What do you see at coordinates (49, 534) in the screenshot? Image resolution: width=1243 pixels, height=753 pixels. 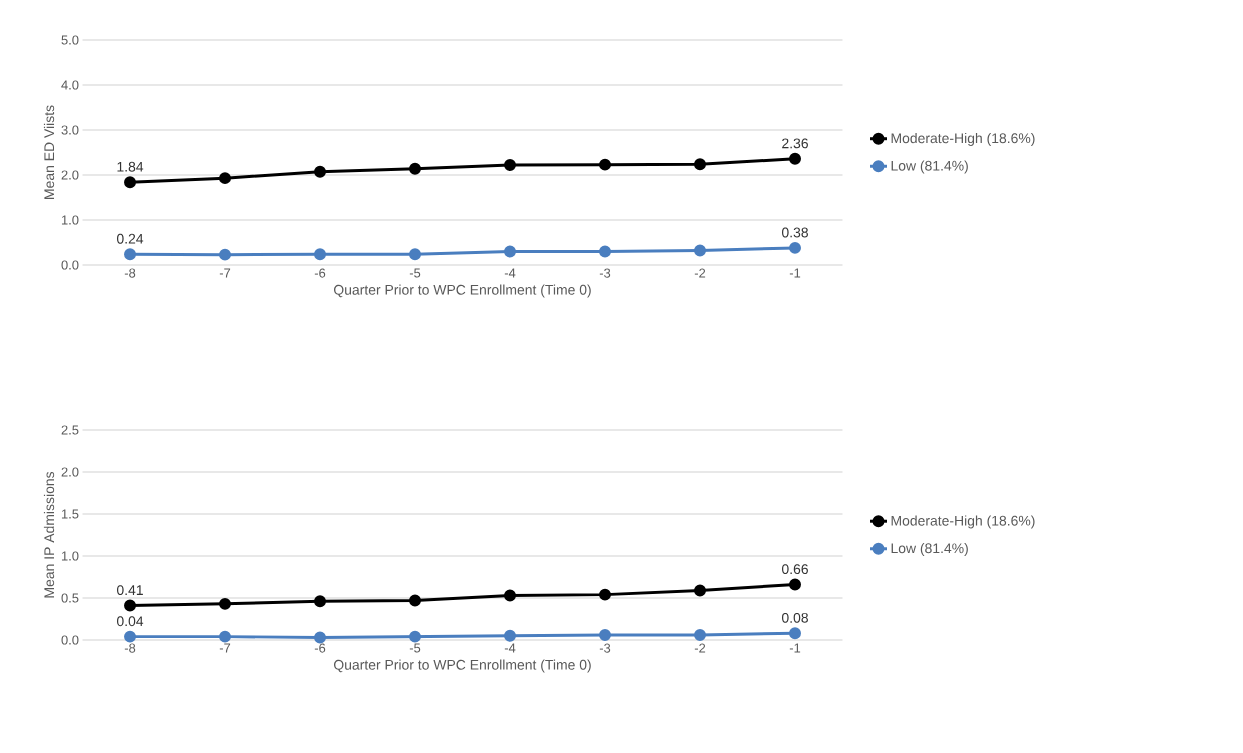 I see `y-axis-title: Mean IP Admissions` at bounding box center [49, 534].